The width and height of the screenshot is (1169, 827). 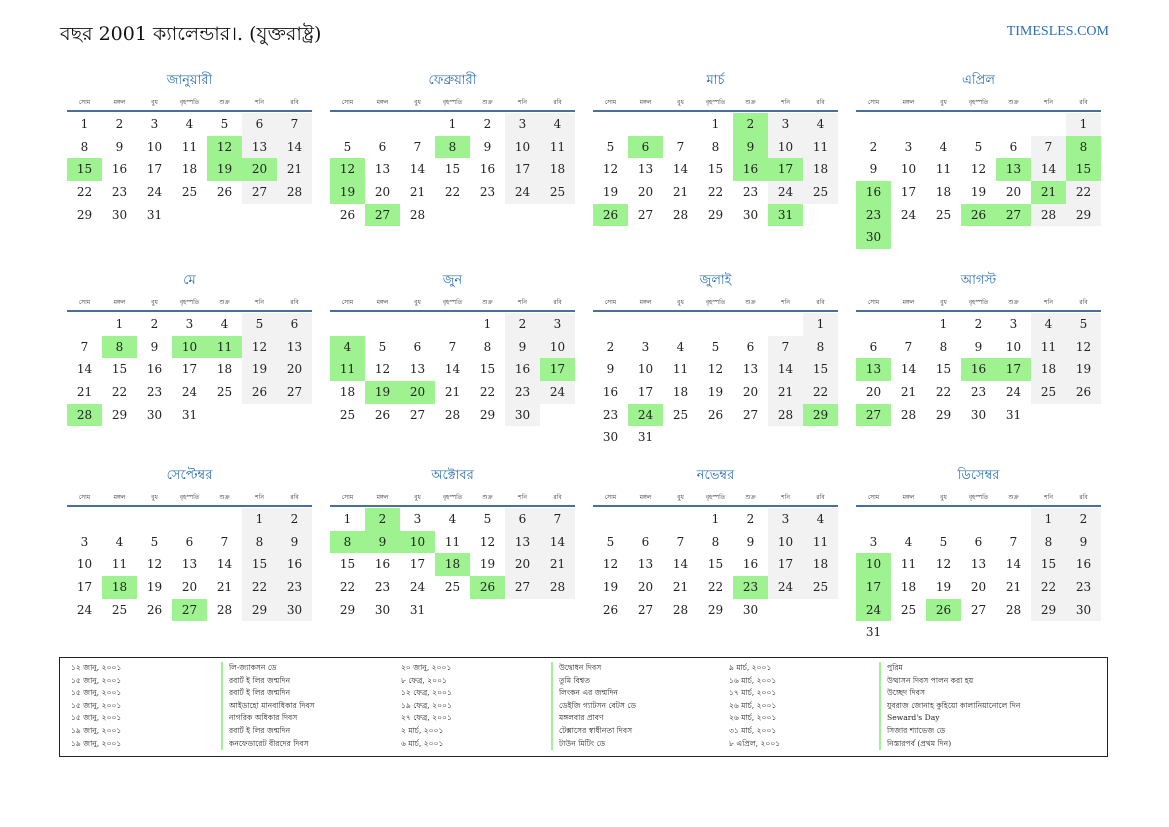 I want to click on day-cell: 26, so click(x=259, y=392).